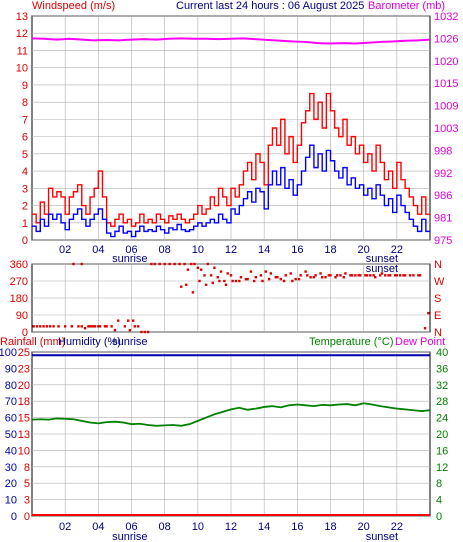 The width and height of the screenshot is (463, 542). I want to click on barometer-tick-label: 975, so click(443, 241).